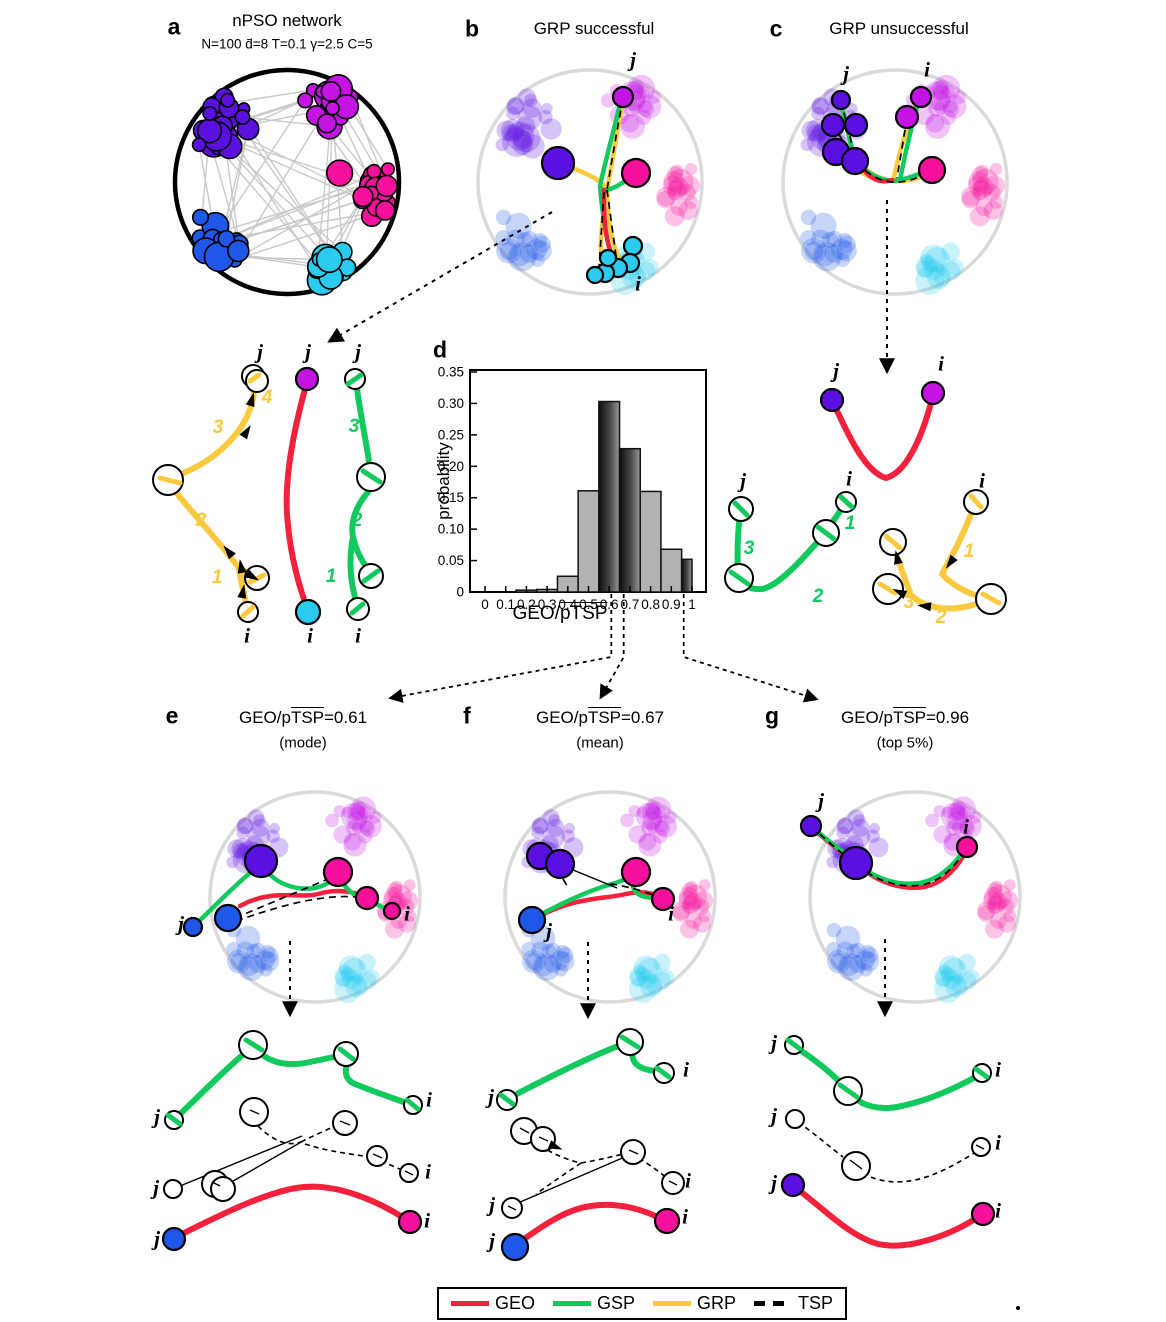  I want to click on x-tick-label: 0.5, so click(588, 604).